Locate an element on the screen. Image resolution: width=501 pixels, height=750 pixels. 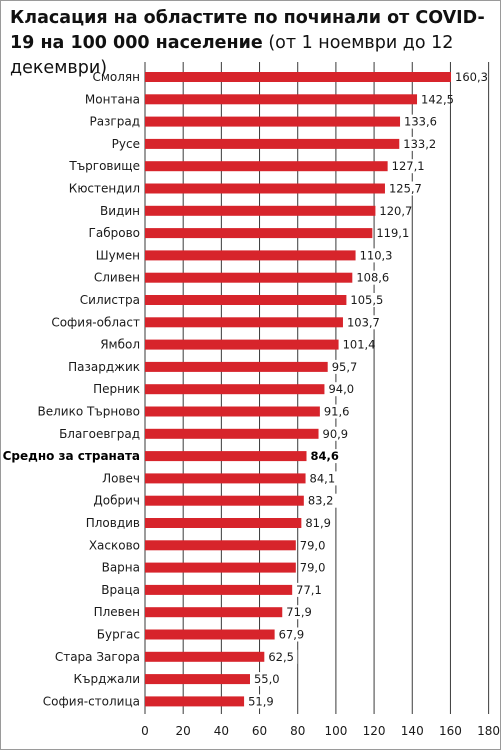
category-label: София-столица is located at coordinates (91, 701).